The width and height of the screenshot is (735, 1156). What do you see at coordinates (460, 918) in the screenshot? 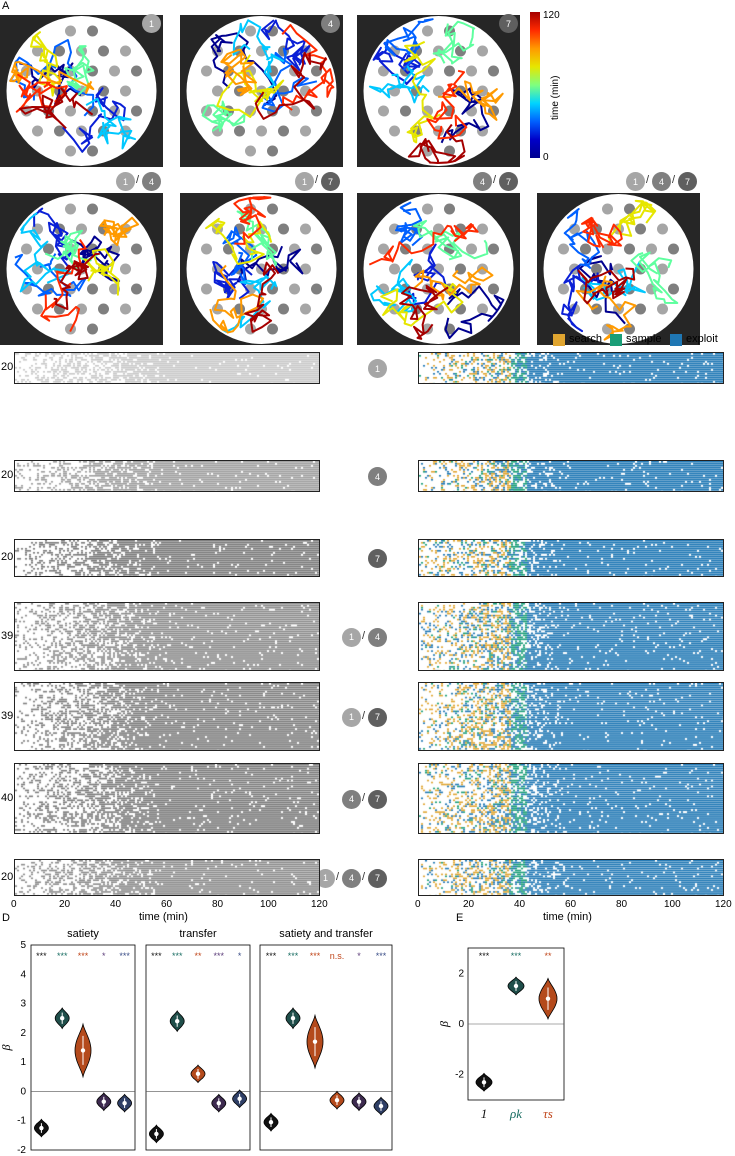
I see `panel-label-e: E` at bounding box center [460, 918].